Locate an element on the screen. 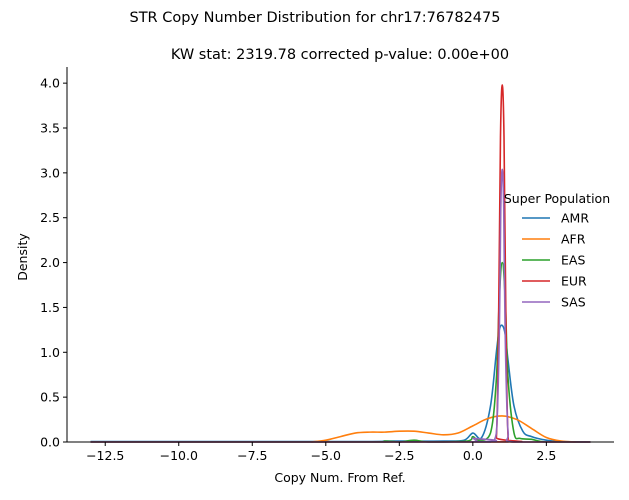 This screenshot has height=500, width=629. y-tick-label: 1.0 is located at coordinates (50, 352).